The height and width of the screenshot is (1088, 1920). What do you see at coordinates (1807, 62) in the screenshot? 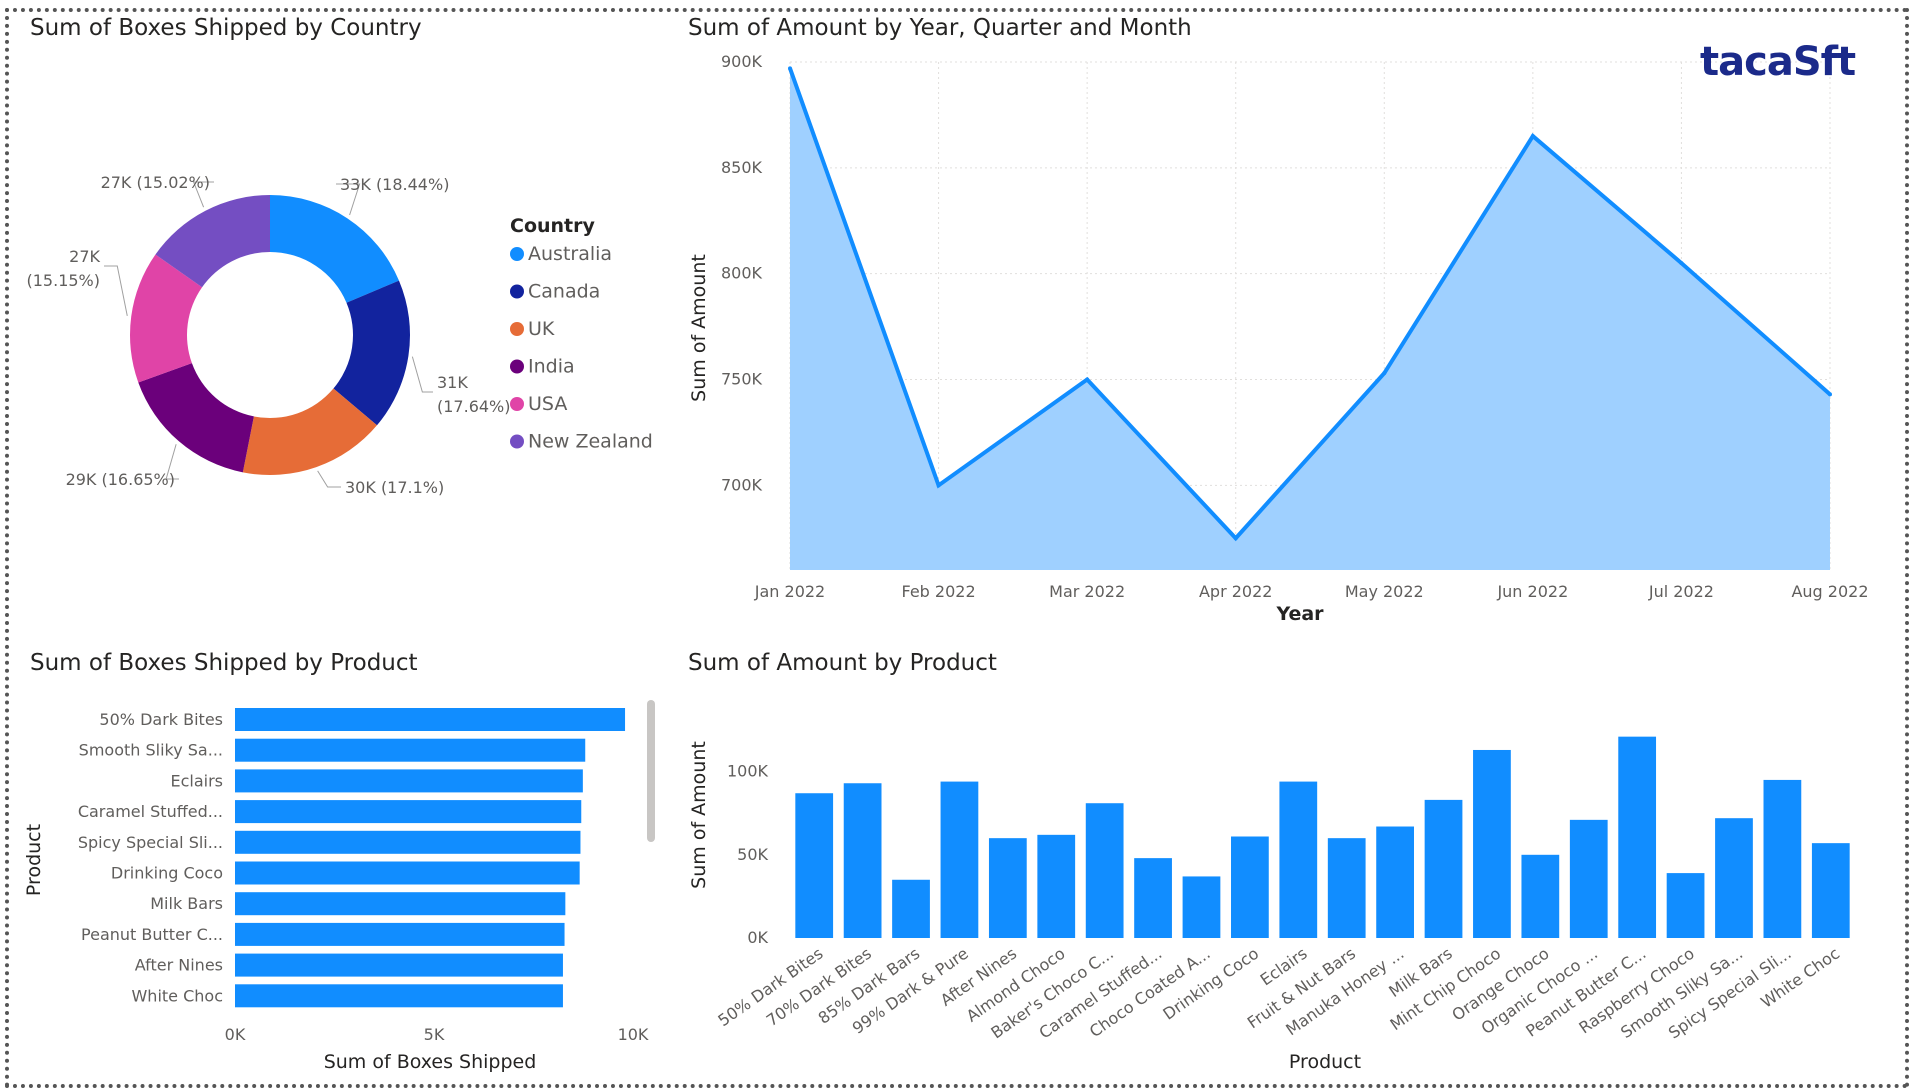
I see `logo-text-b: S` at bounding box center [1807, 62].